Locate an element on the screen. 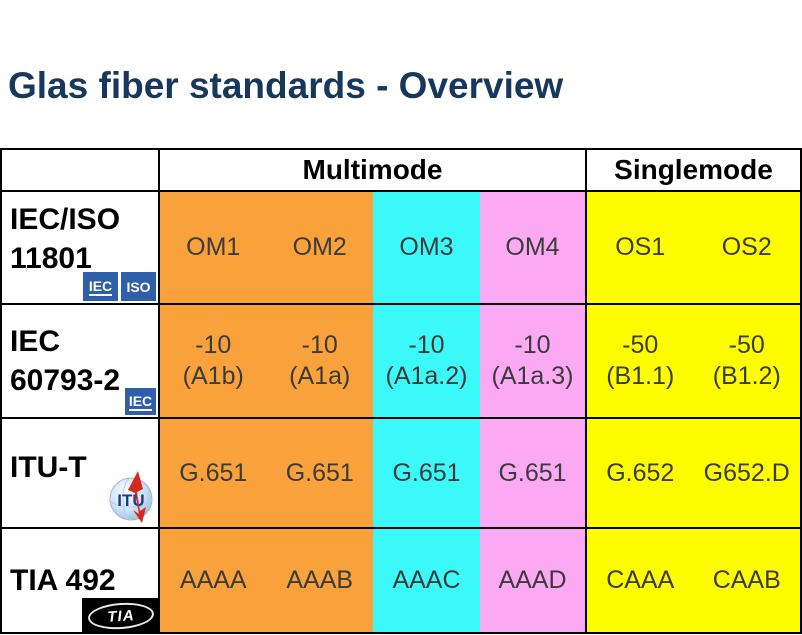 This screenshot has height=635, width=802. row-label-tia-492: TIA 492 TIA is located at coordinates (81, 580).